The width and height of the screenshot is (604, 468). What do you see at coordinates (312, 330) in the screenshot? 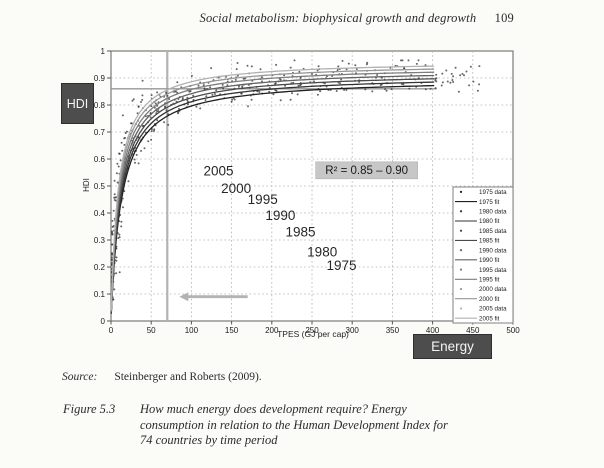
I see `x-tick-label: 250` at bounding box center [312, 330].